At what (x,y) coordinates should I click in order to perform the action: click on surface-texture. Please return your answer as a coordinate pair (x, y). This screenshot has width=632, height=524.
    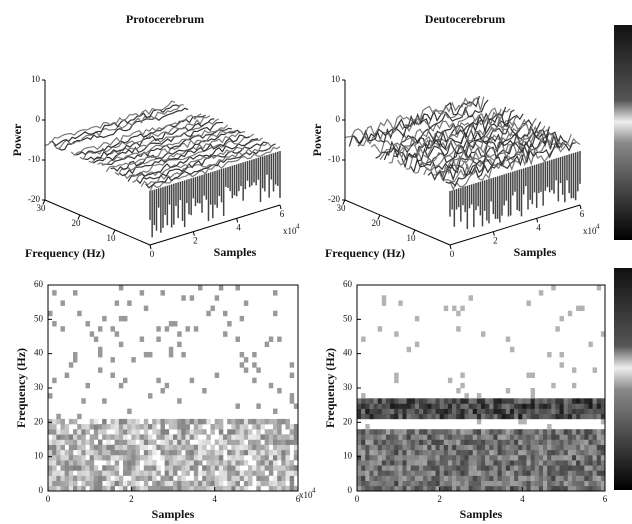
    Looking at the image, I should click on (171, 151).